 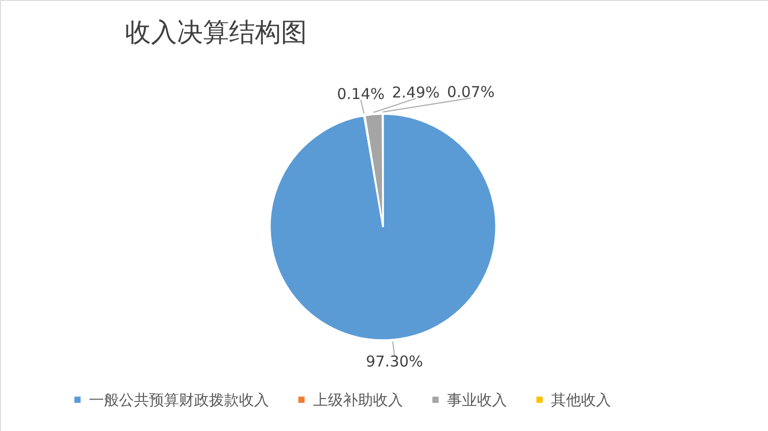 I want to click on data-label: 0.14%, so click(x=360, y=93).